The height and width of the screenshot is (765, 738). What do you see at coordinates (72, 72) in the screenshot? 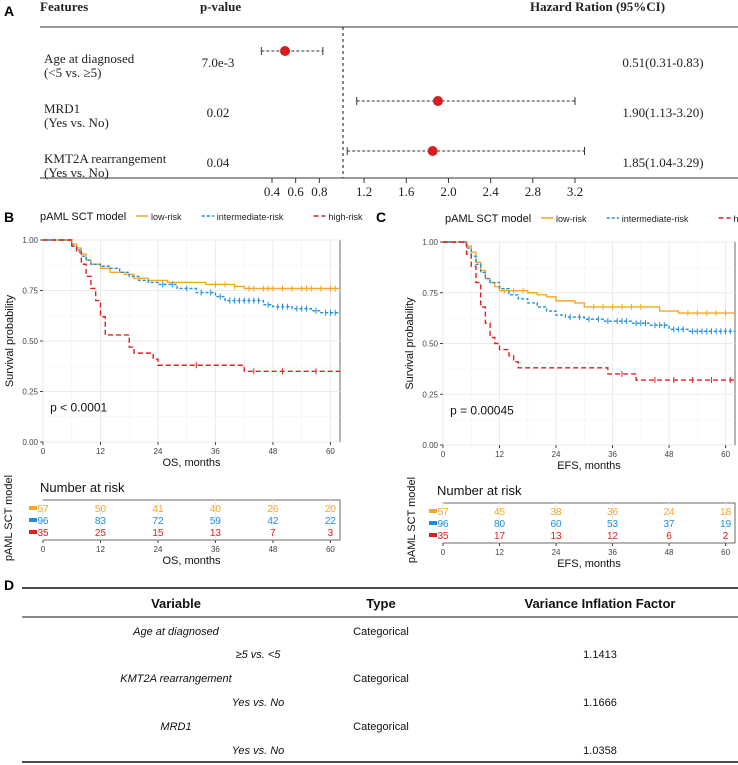
I see `forest-row-sublabel: (<5 vs. ≥5)` at bounding box center [72, 72].